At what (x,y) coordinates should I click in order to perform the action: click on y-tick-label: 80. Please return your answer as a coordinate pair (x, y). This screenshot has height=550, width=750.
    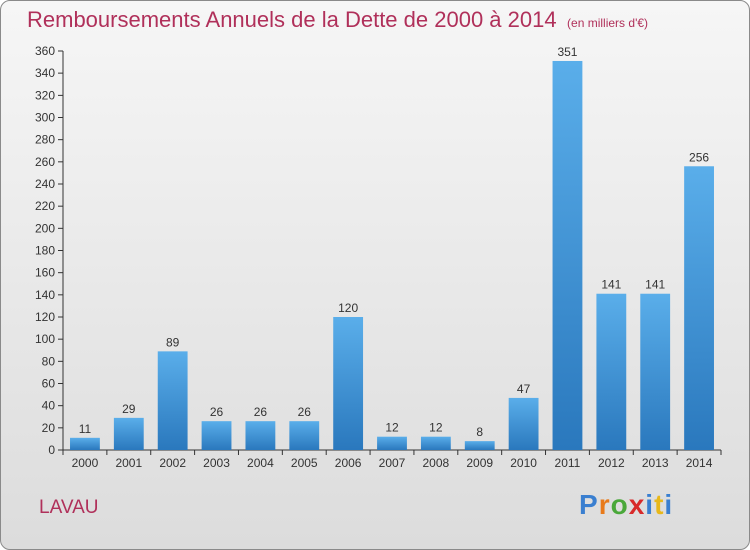
    Looking at the image, I should click on (49, 361).